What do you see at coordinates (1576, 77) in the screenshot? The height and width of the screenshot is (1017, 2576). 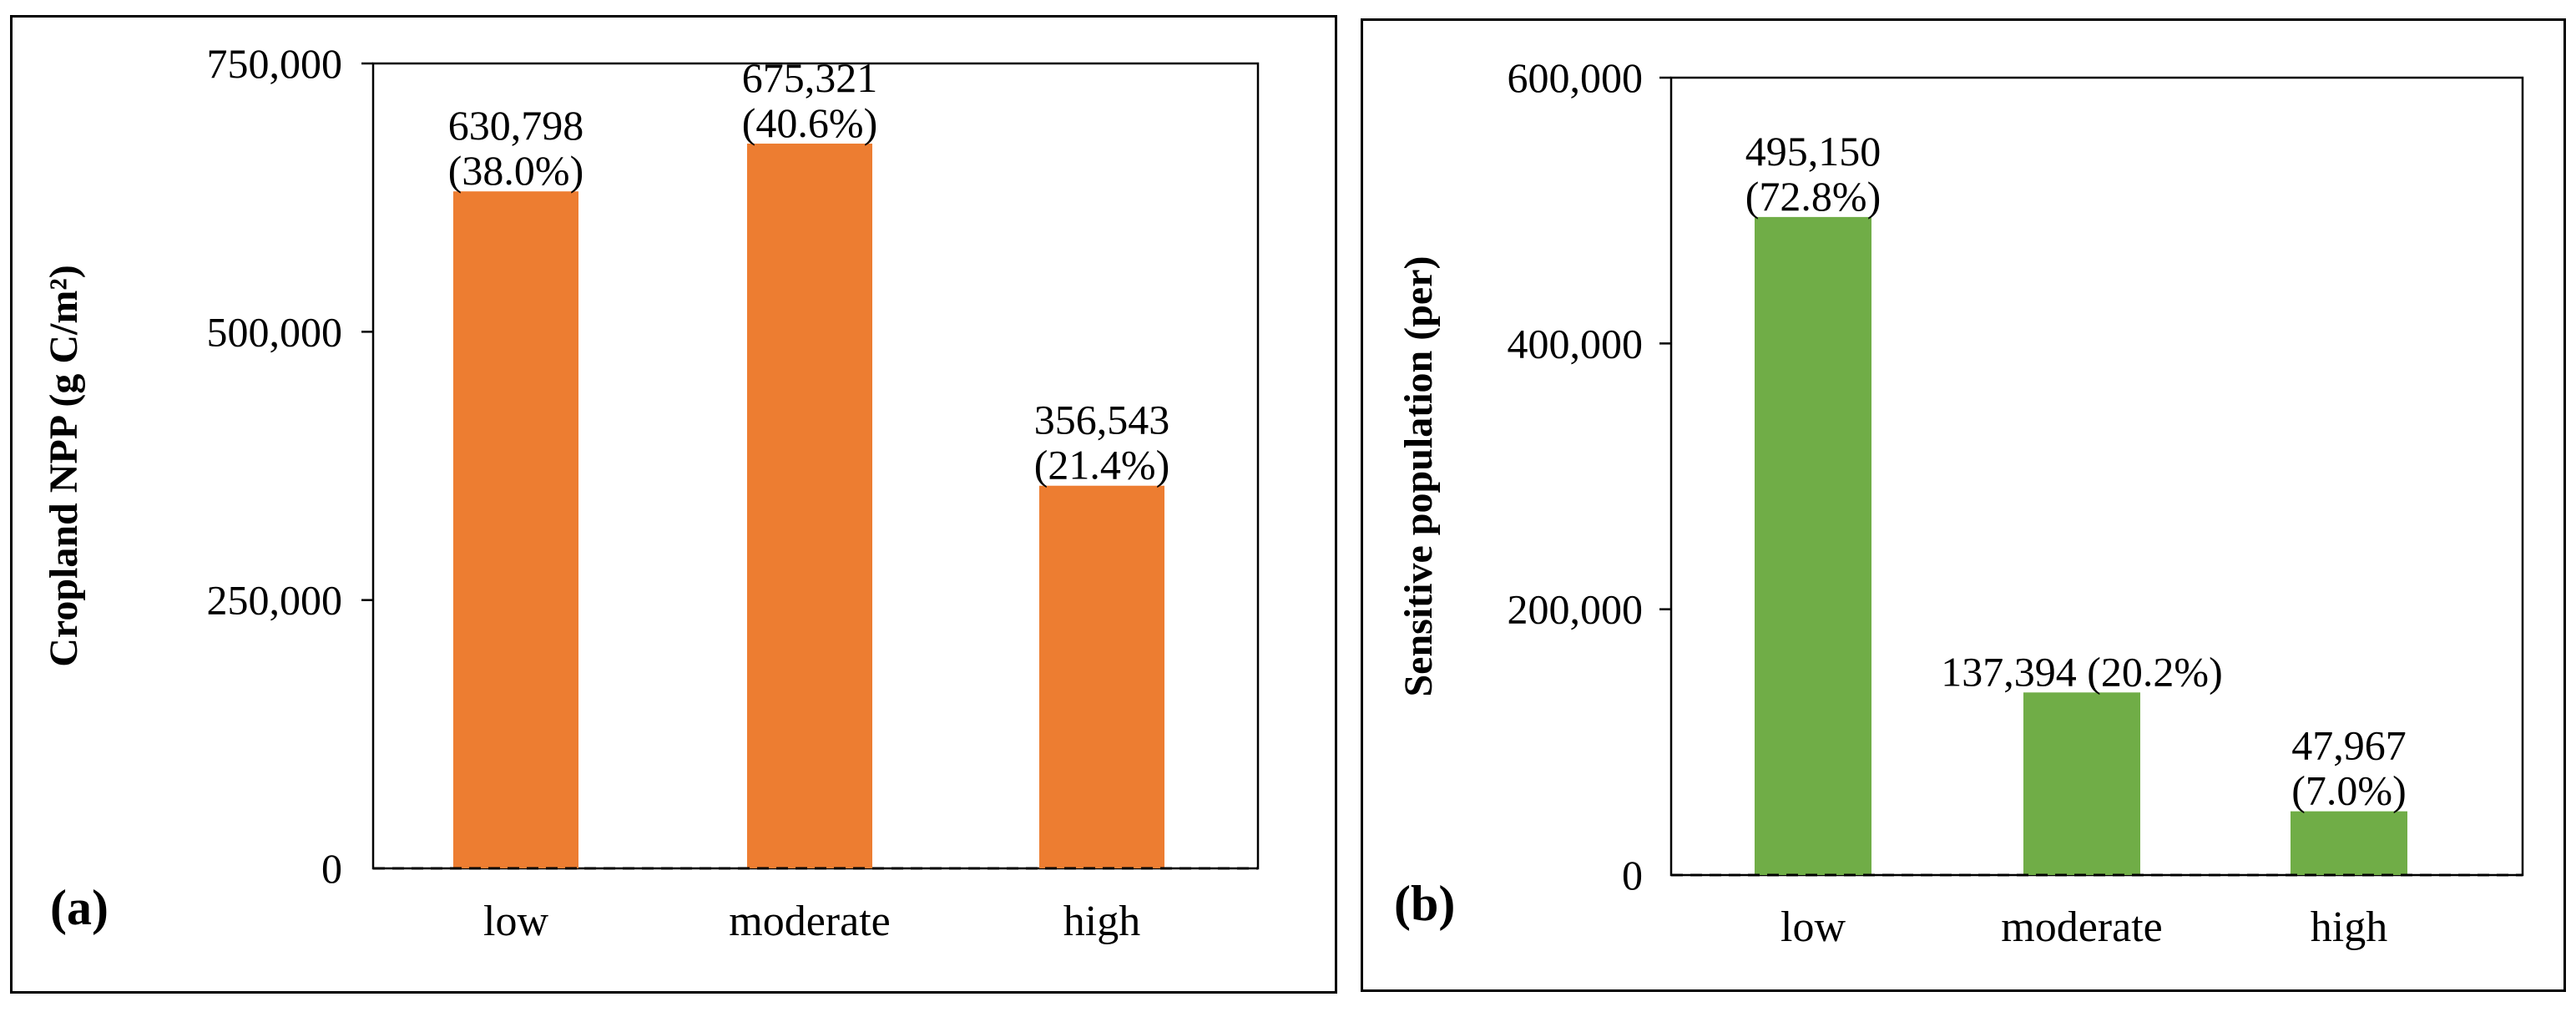 I see `y-tick-label-b: 600,000` at bounding box center [1576, 77].